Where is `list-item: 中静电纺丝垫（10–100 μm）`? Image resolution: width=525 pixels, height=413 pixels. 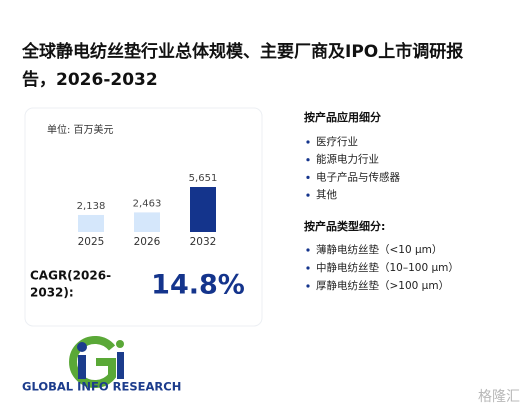
list-item: 中静电纺丝垫（10–100 μm） is located at coordinates (387, 267).